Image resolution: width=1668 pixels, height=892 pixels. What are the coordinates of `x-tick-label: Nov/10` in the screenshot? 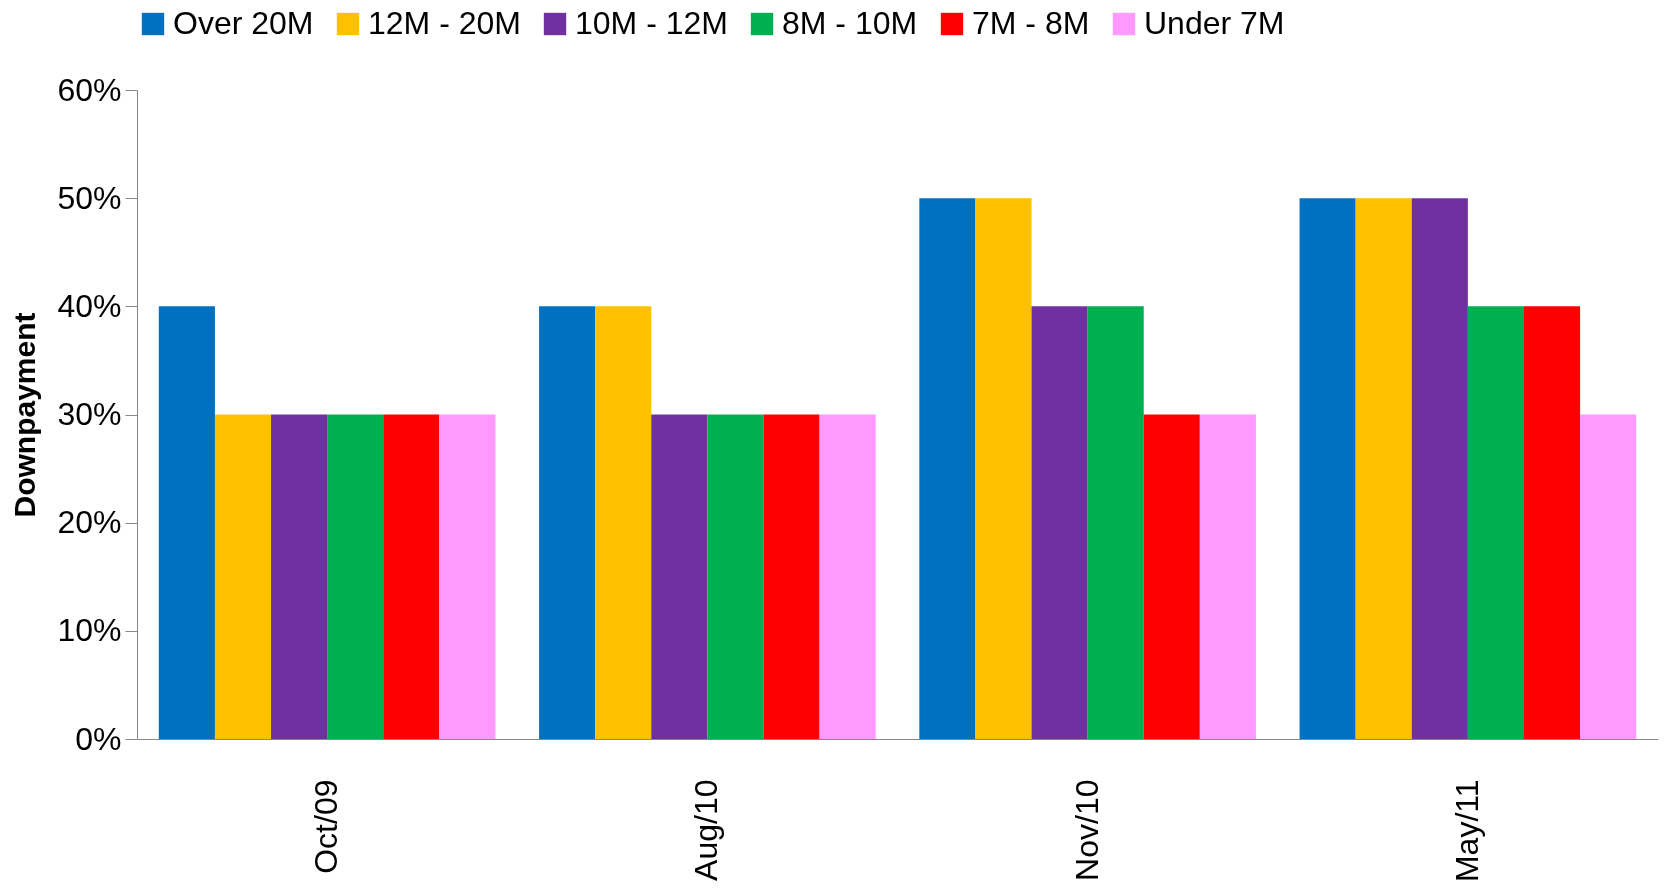 It's located at (1086, 830).